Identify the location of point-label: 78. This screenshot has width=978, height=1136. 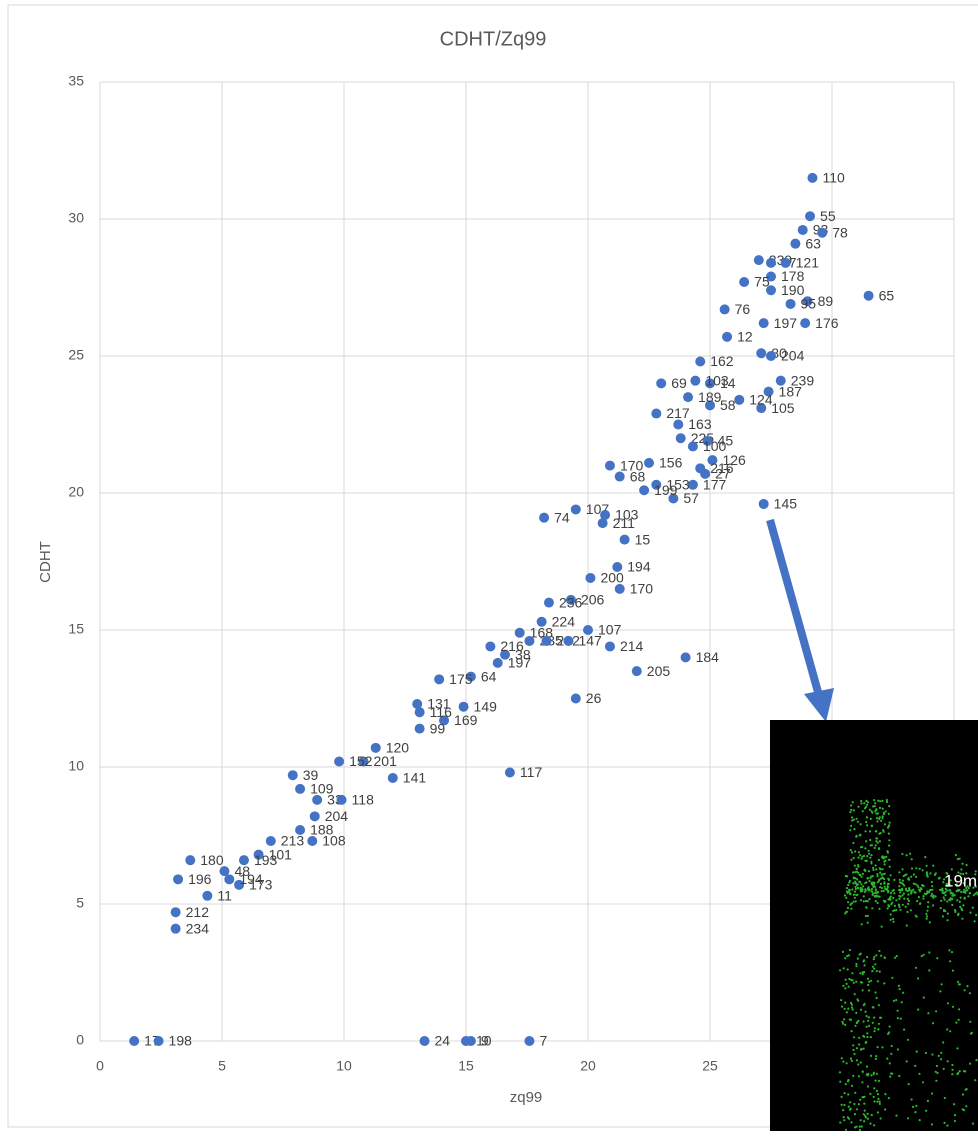
(840, 232).